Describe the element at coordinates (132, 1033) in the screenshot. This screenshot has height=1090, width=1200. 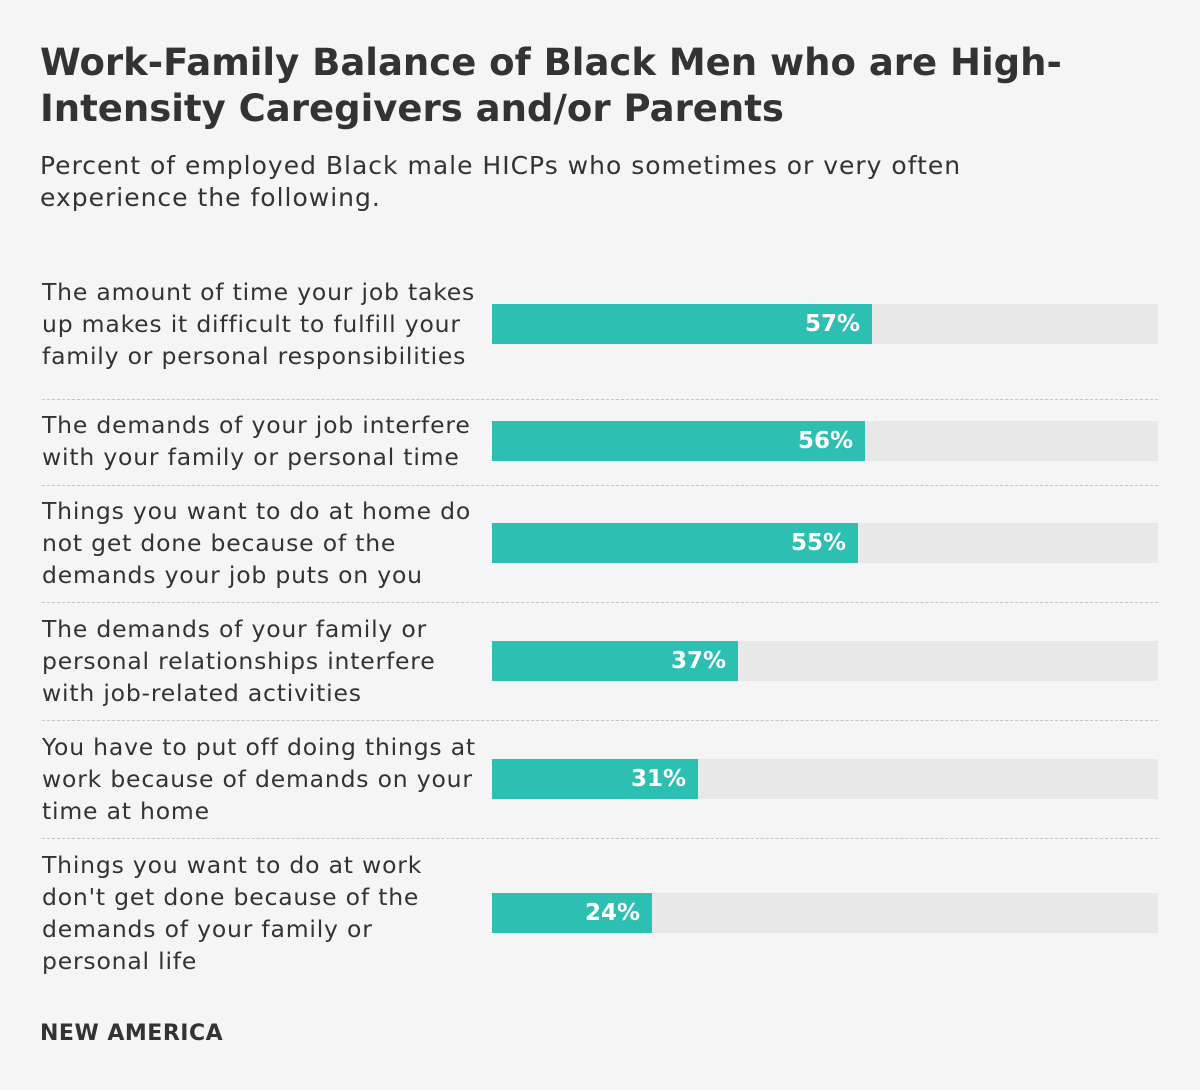
I see `brand-logo-text: NEW AMERICA` at that location.